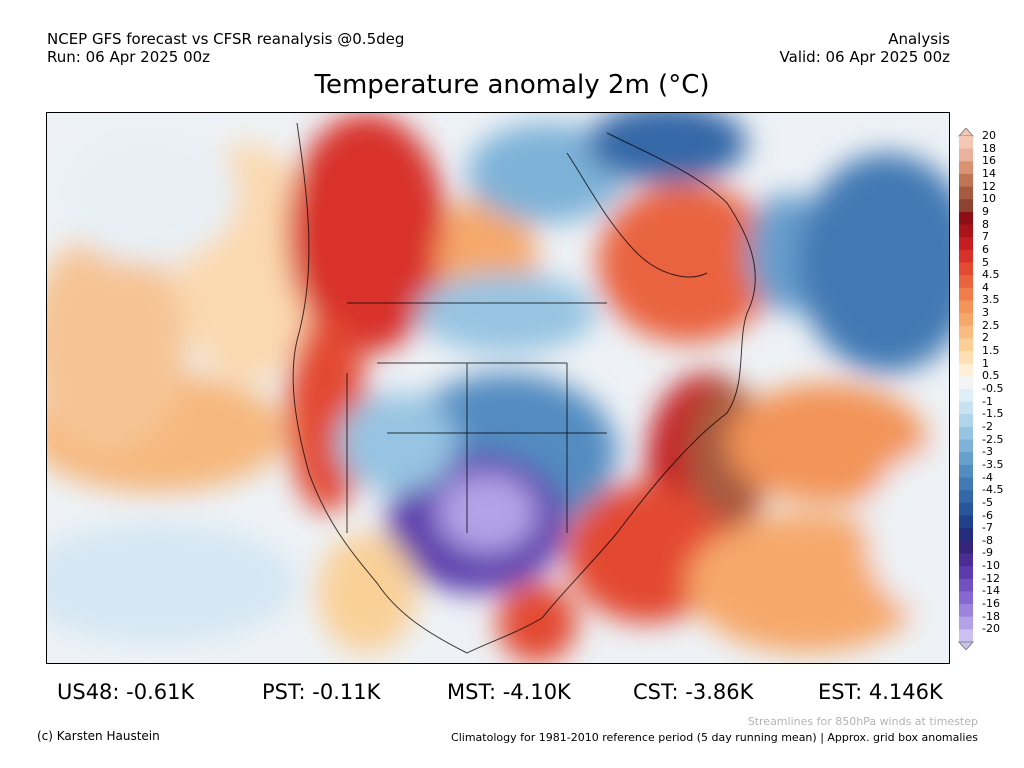 The width and height of the screenshot is (1024, 768). Describe the element at coordinates (509, 692) in the screenshot. I see `stat-mst: MST: -4.10K` at that location.